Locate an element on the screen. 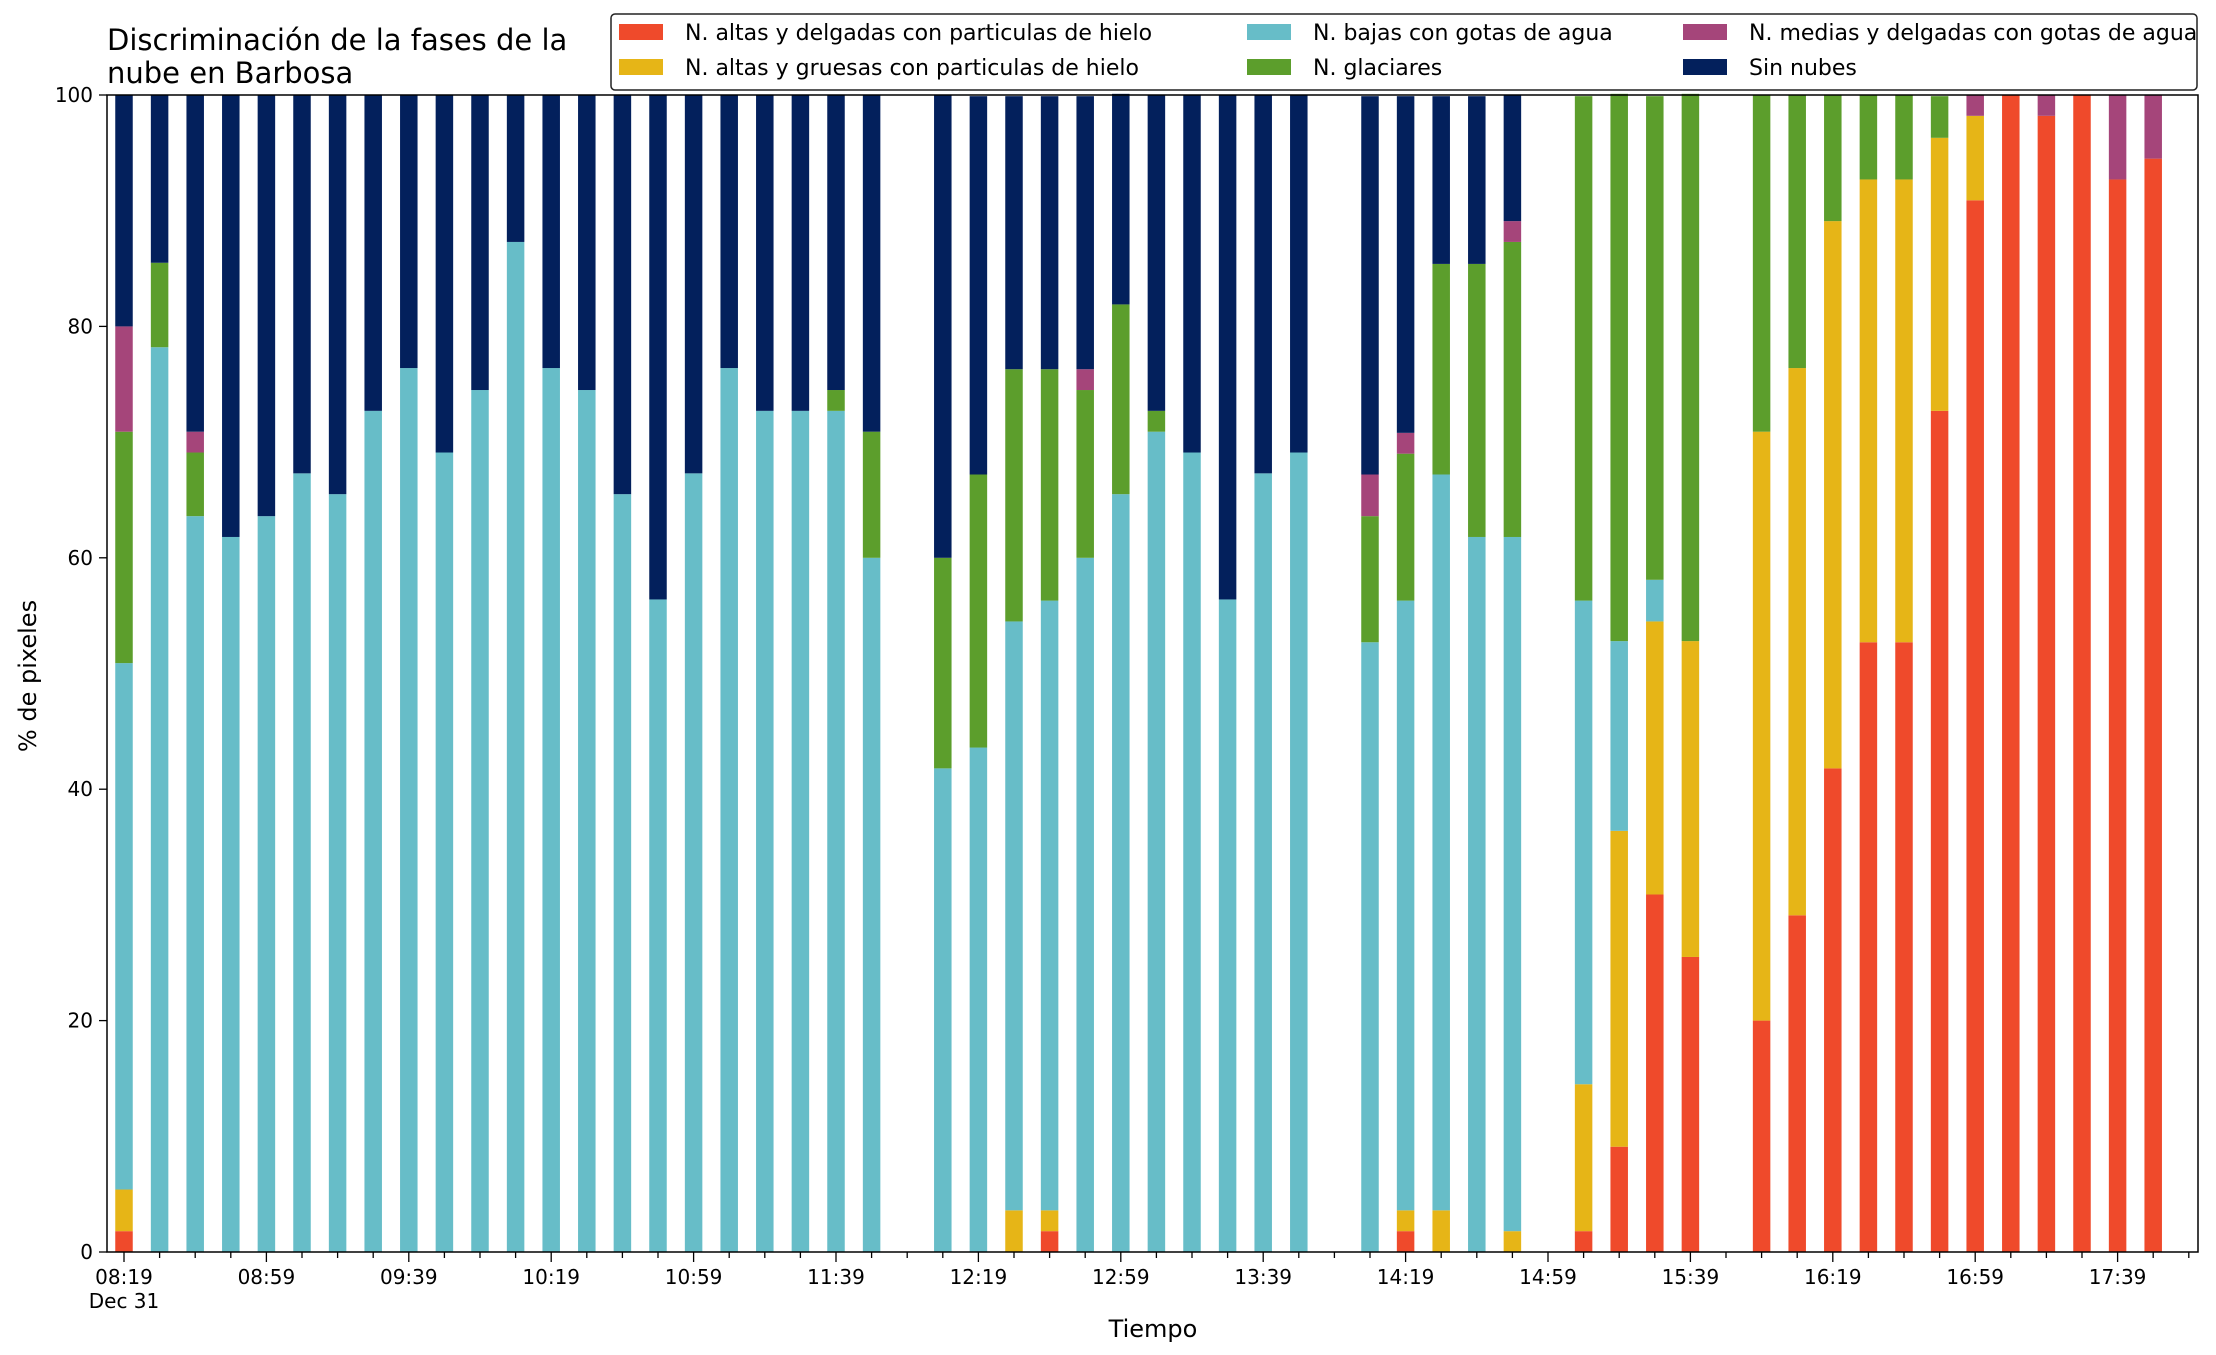 The image size is (2216, 1355). bar-segment-16:39-s0 is located at coordinates (1904, 947).